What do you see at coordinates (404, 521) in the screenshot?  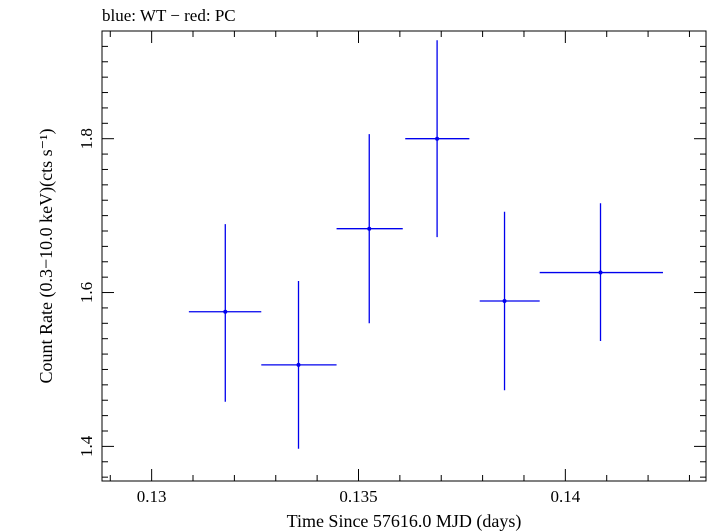 I see `x-axis-label: Time Since 57616.0 MJD (days)` at bounding box center [404, 521].